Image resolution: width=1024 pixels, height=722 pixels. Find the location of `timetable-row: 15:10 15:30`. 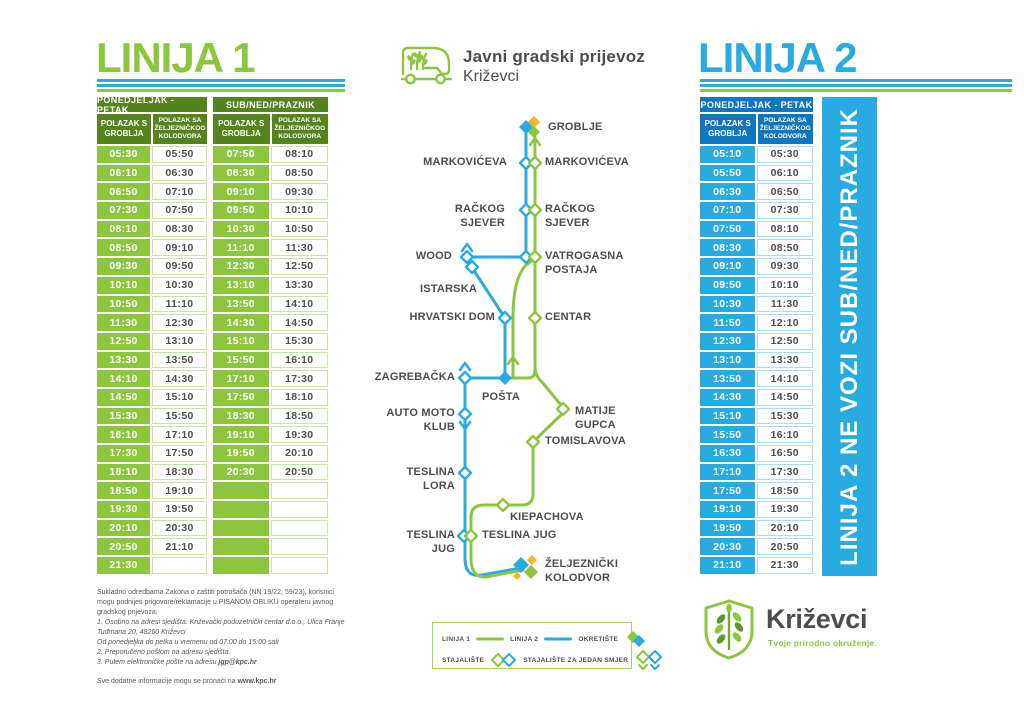

timetable-row: 15:10 15:30 is located at coordinates (270, 341).